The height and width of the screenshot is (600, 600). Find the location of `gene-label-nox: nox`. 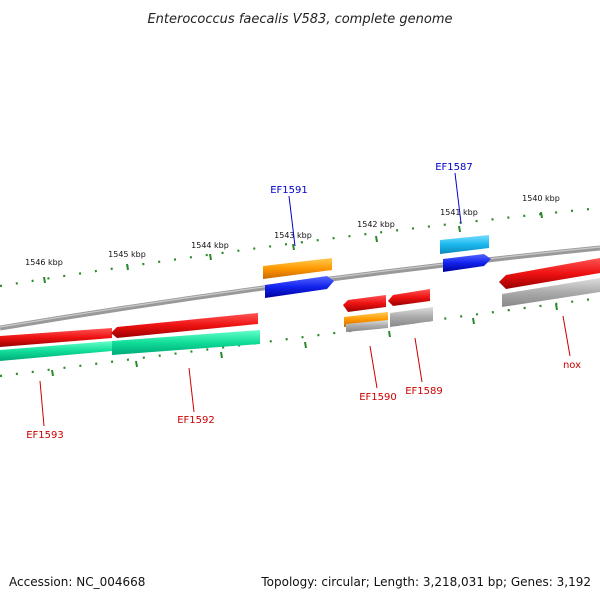

gene-label-nox: nox is located at coordinates (572, 365).